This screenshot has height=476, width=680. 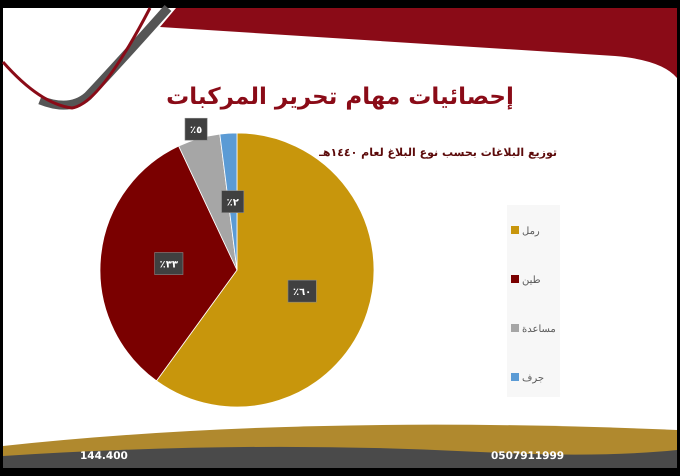 What do you see at coordinates (104, 456) in the screenshot?
I see `text: 144.400` at bounding box center [104, 456].